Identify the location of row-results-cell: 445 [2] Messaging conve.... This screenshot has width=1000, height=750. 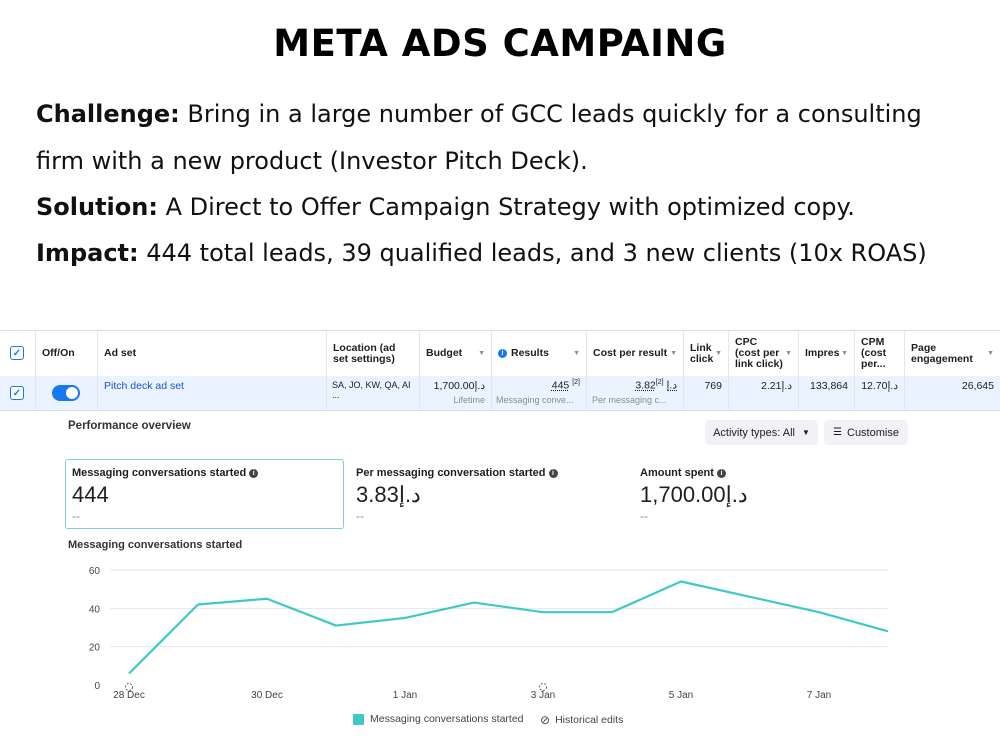
(539, 393).